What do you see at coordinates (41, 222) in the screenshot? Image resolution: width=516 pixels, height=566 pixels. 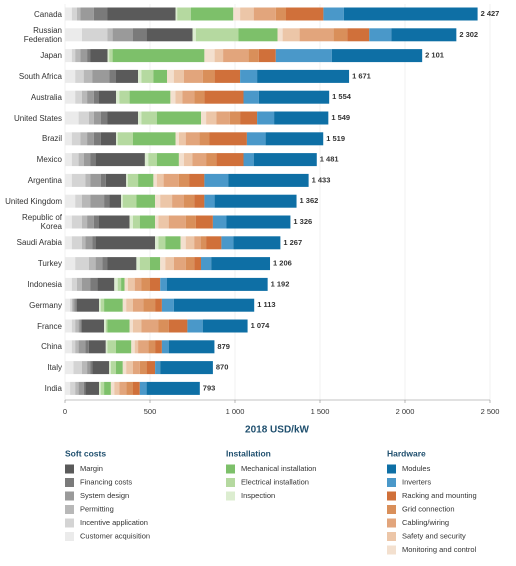 I see `y-tick-label: Republic of Korea` at bounding box center [41, 222].